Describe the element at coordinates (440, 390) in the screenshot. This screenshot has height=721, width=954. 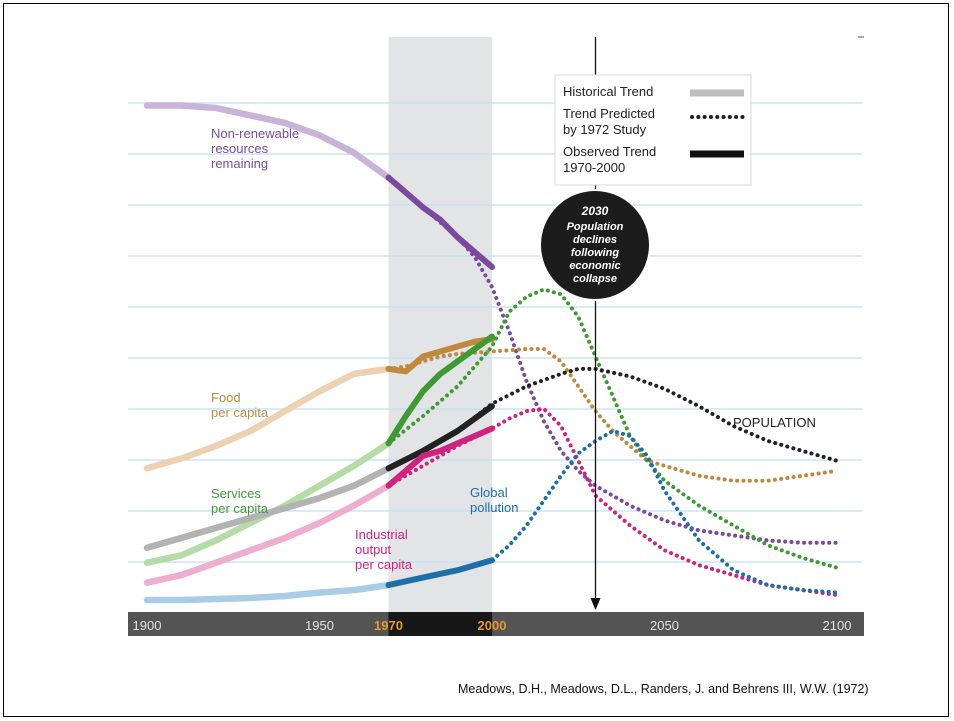
I see `observed-line-services-per-capita` at that location.